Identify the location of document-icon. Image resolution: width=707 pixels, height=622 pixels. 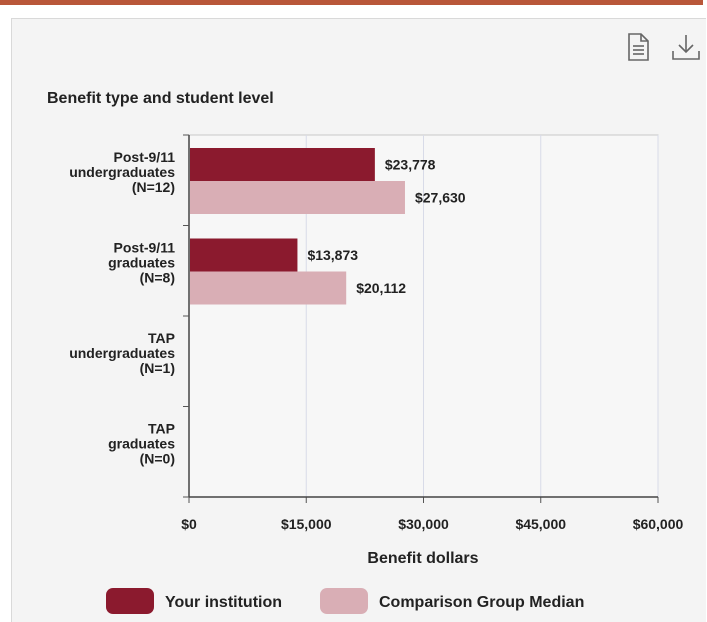
(638, 47).